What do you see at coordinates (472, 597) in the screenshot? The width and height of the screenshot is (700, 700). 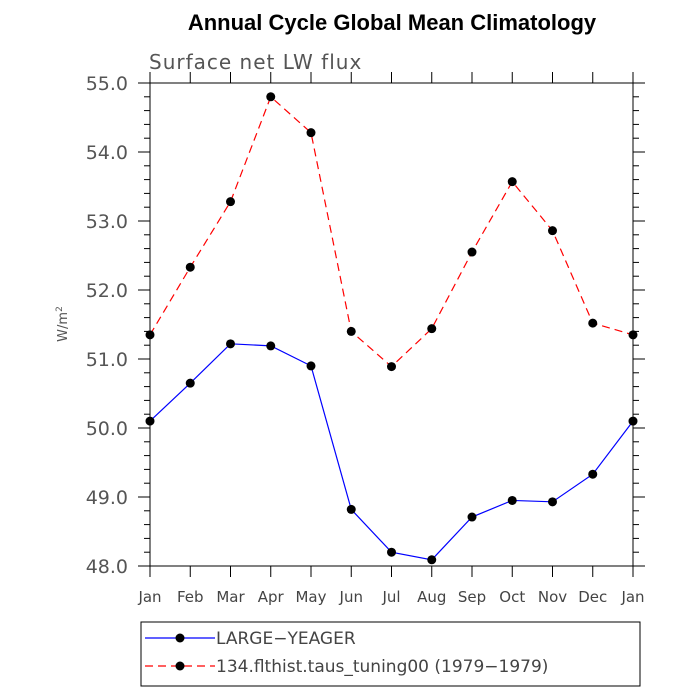 I see `x-tick-label: Sep` at bounding box center [472, 597].